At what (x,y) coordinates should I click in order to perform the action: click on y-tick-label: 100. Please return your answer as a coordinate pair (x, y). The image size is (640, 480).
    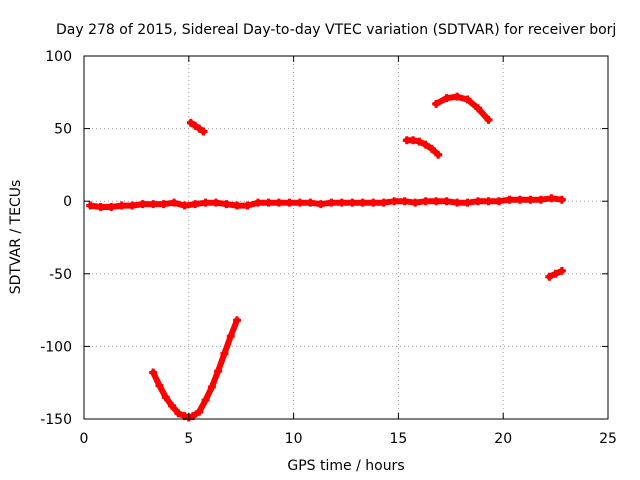
    Looking at the image, I should click on (58, 57).